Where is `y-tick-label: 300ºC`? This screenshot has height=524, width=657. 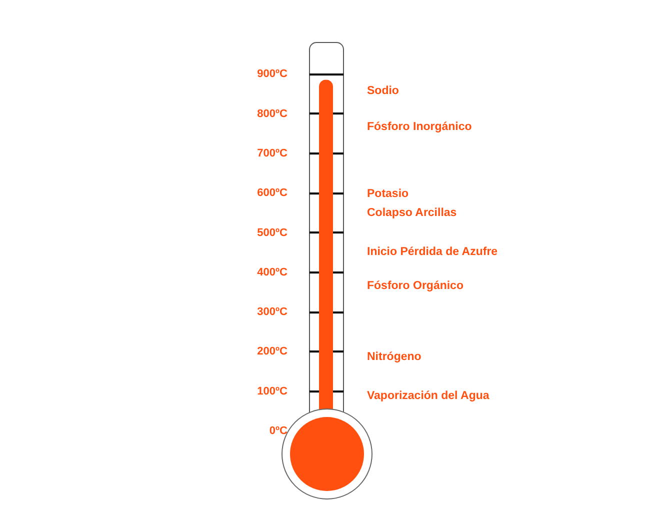
y-tick-label: 300ºC is located at coordinates (272, 312).